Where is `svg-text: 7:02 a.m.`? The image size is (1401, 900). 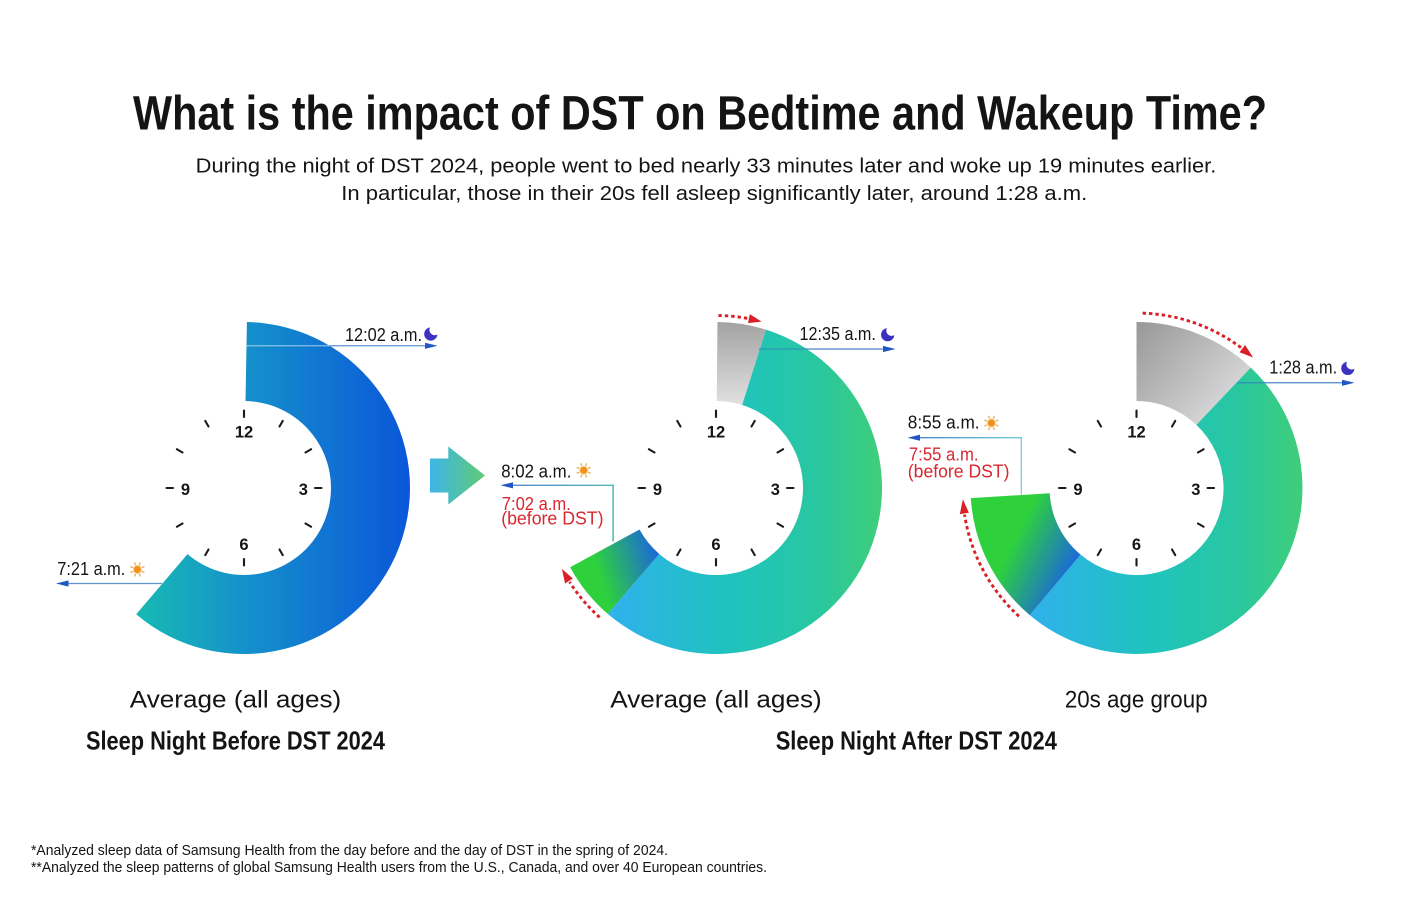 svg-text: 7:02 a.m. is located at coordinates (536, 504).